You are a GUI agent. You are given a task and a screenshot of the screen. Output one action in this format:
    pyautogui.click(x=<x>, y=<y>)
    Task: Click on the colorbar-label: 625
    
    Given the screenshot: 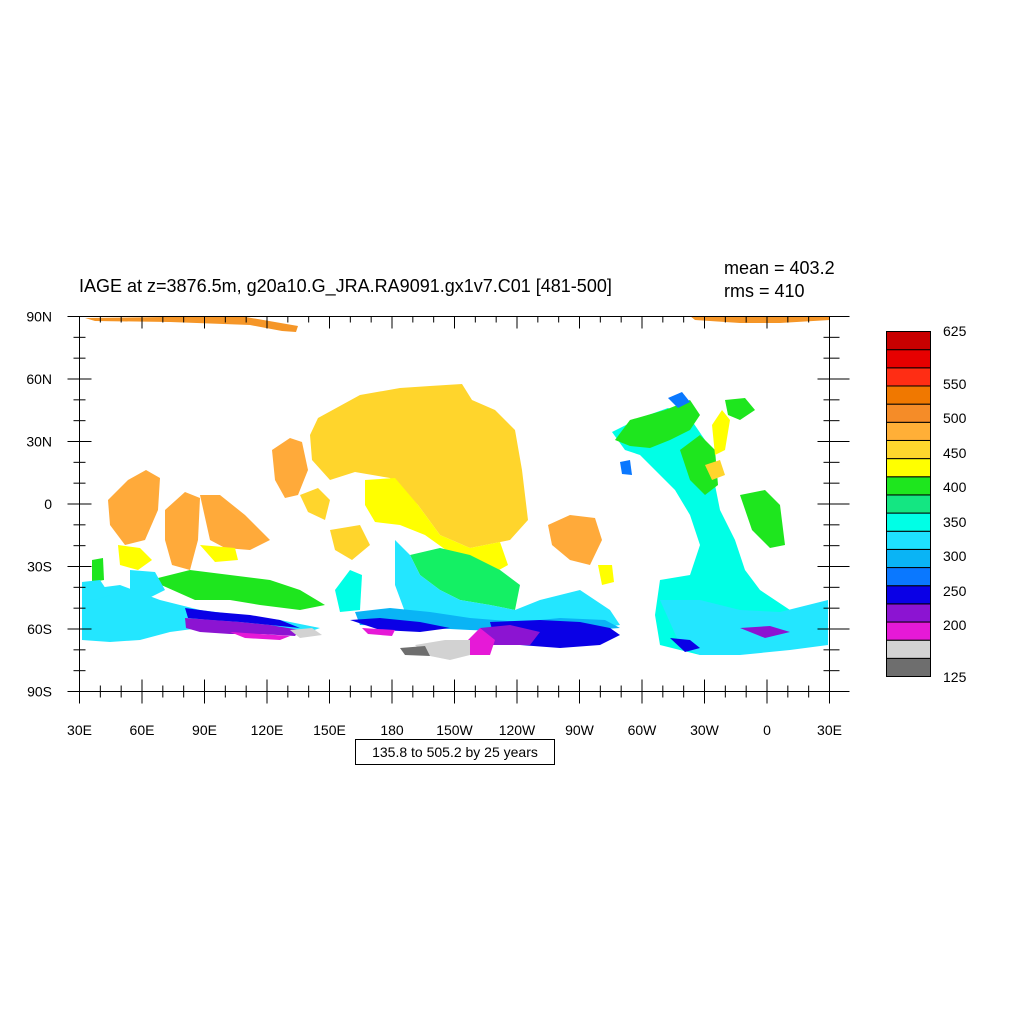 What is the action you would take?
    pyautogui.click(x=955, y=331)
    